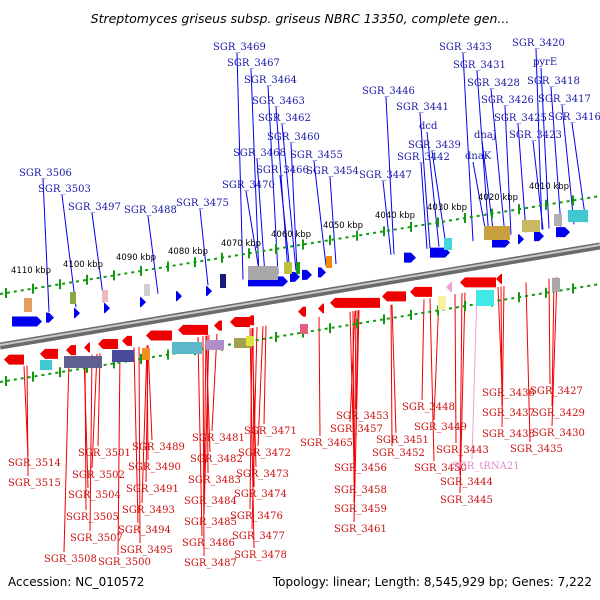  Describe the element at coordinates (428, 407) in the screenshot. I see `bottom-gene-label: SGR_3448` at that location.